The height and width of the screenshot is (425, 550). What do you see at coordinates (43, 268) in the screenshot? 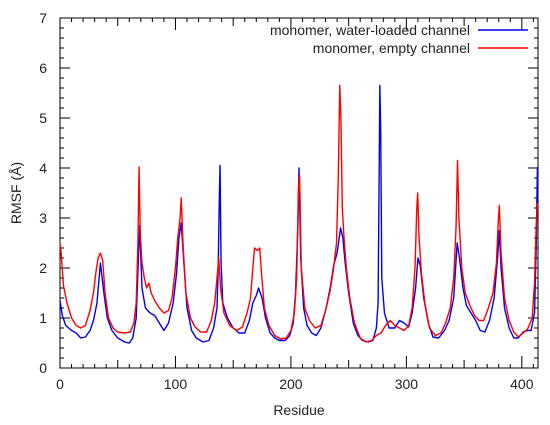
I see `y-tick-label: 2` at bounding box center [43, 268].